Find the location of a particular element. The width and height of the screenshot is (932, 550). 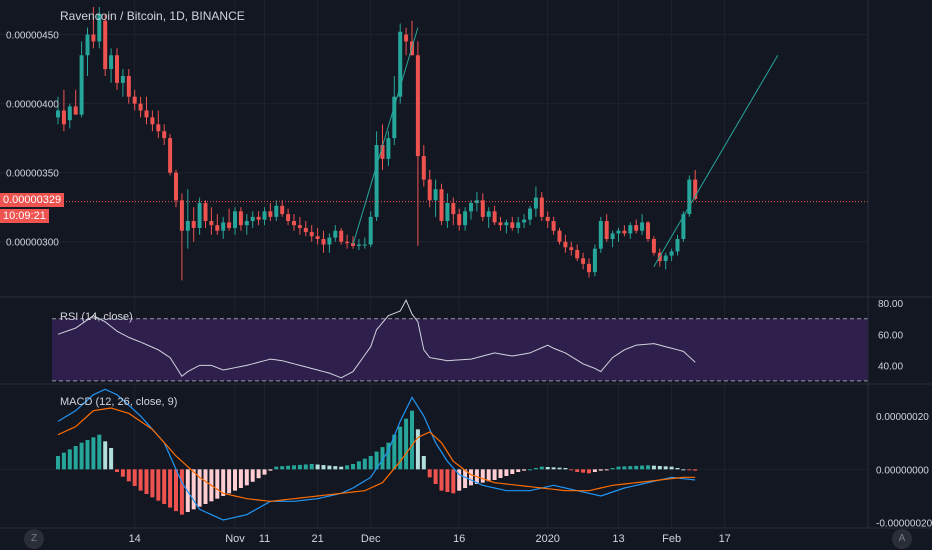

time-tick-label: Nov is located at coordinates (235, 539).